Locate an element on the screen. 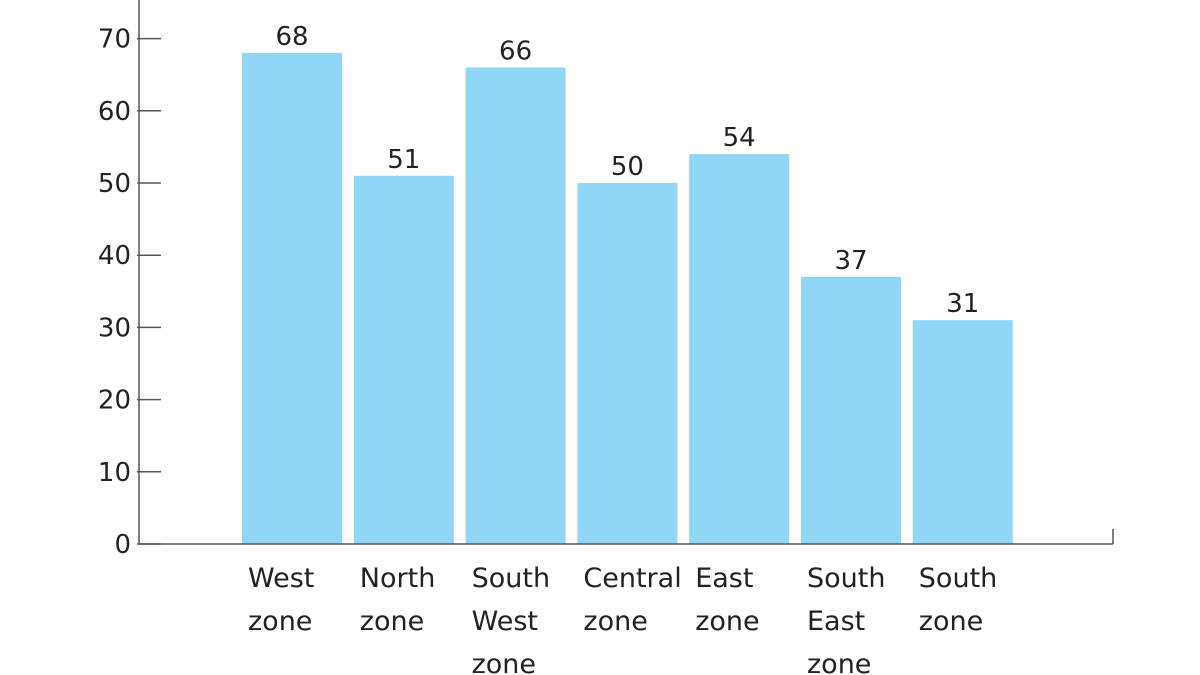  category-label-6: South zone is located at coordinates (958, 600).